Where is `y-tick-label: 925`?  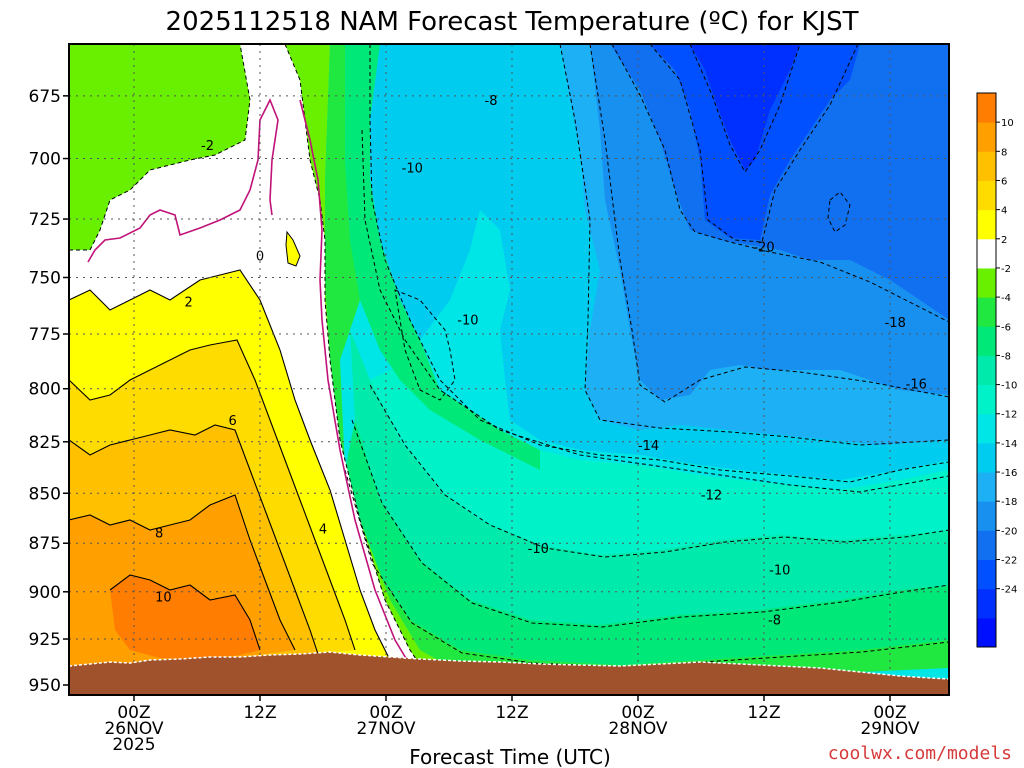 y-tick-label: 925 is located at coordinates (45, 640).